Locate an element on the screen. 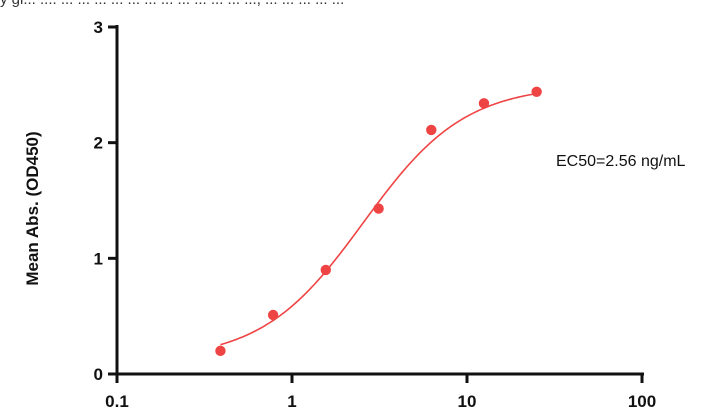 Image resolution: width=723 pixels, height=417 pixels. x-tick-label: 0.1 is located at coordinates (117, 401).